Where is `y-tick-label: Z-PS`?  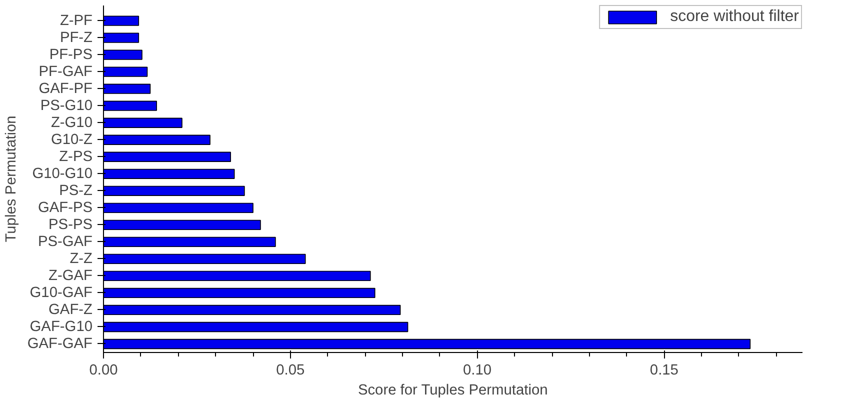 y-tick-label: Z-PS is located at coordinates (76, 156).